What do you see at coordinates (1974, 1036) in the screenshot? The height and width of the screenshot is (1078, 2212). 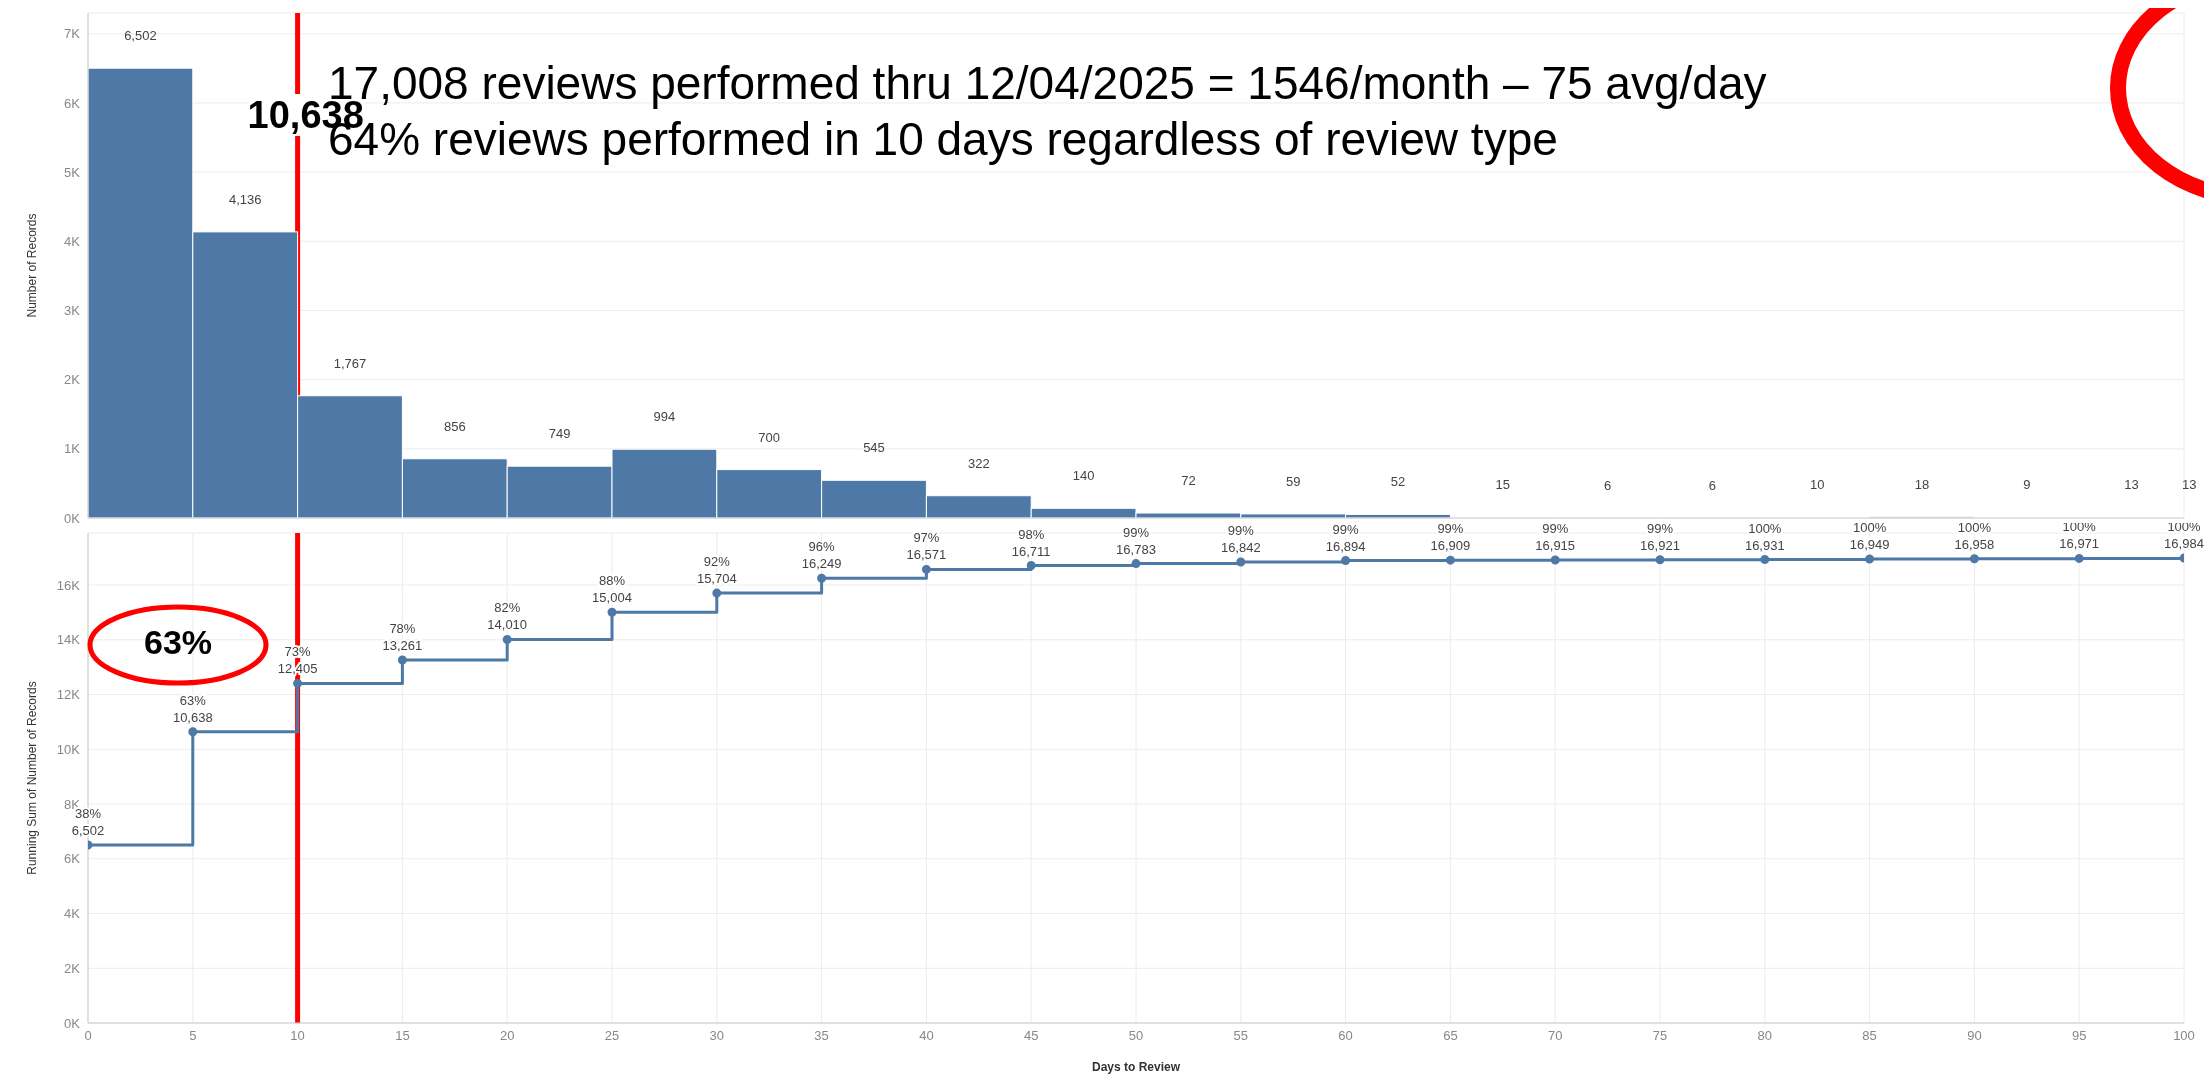 I see `x-tick-label: 90` at bounding box center [1974, 1036].